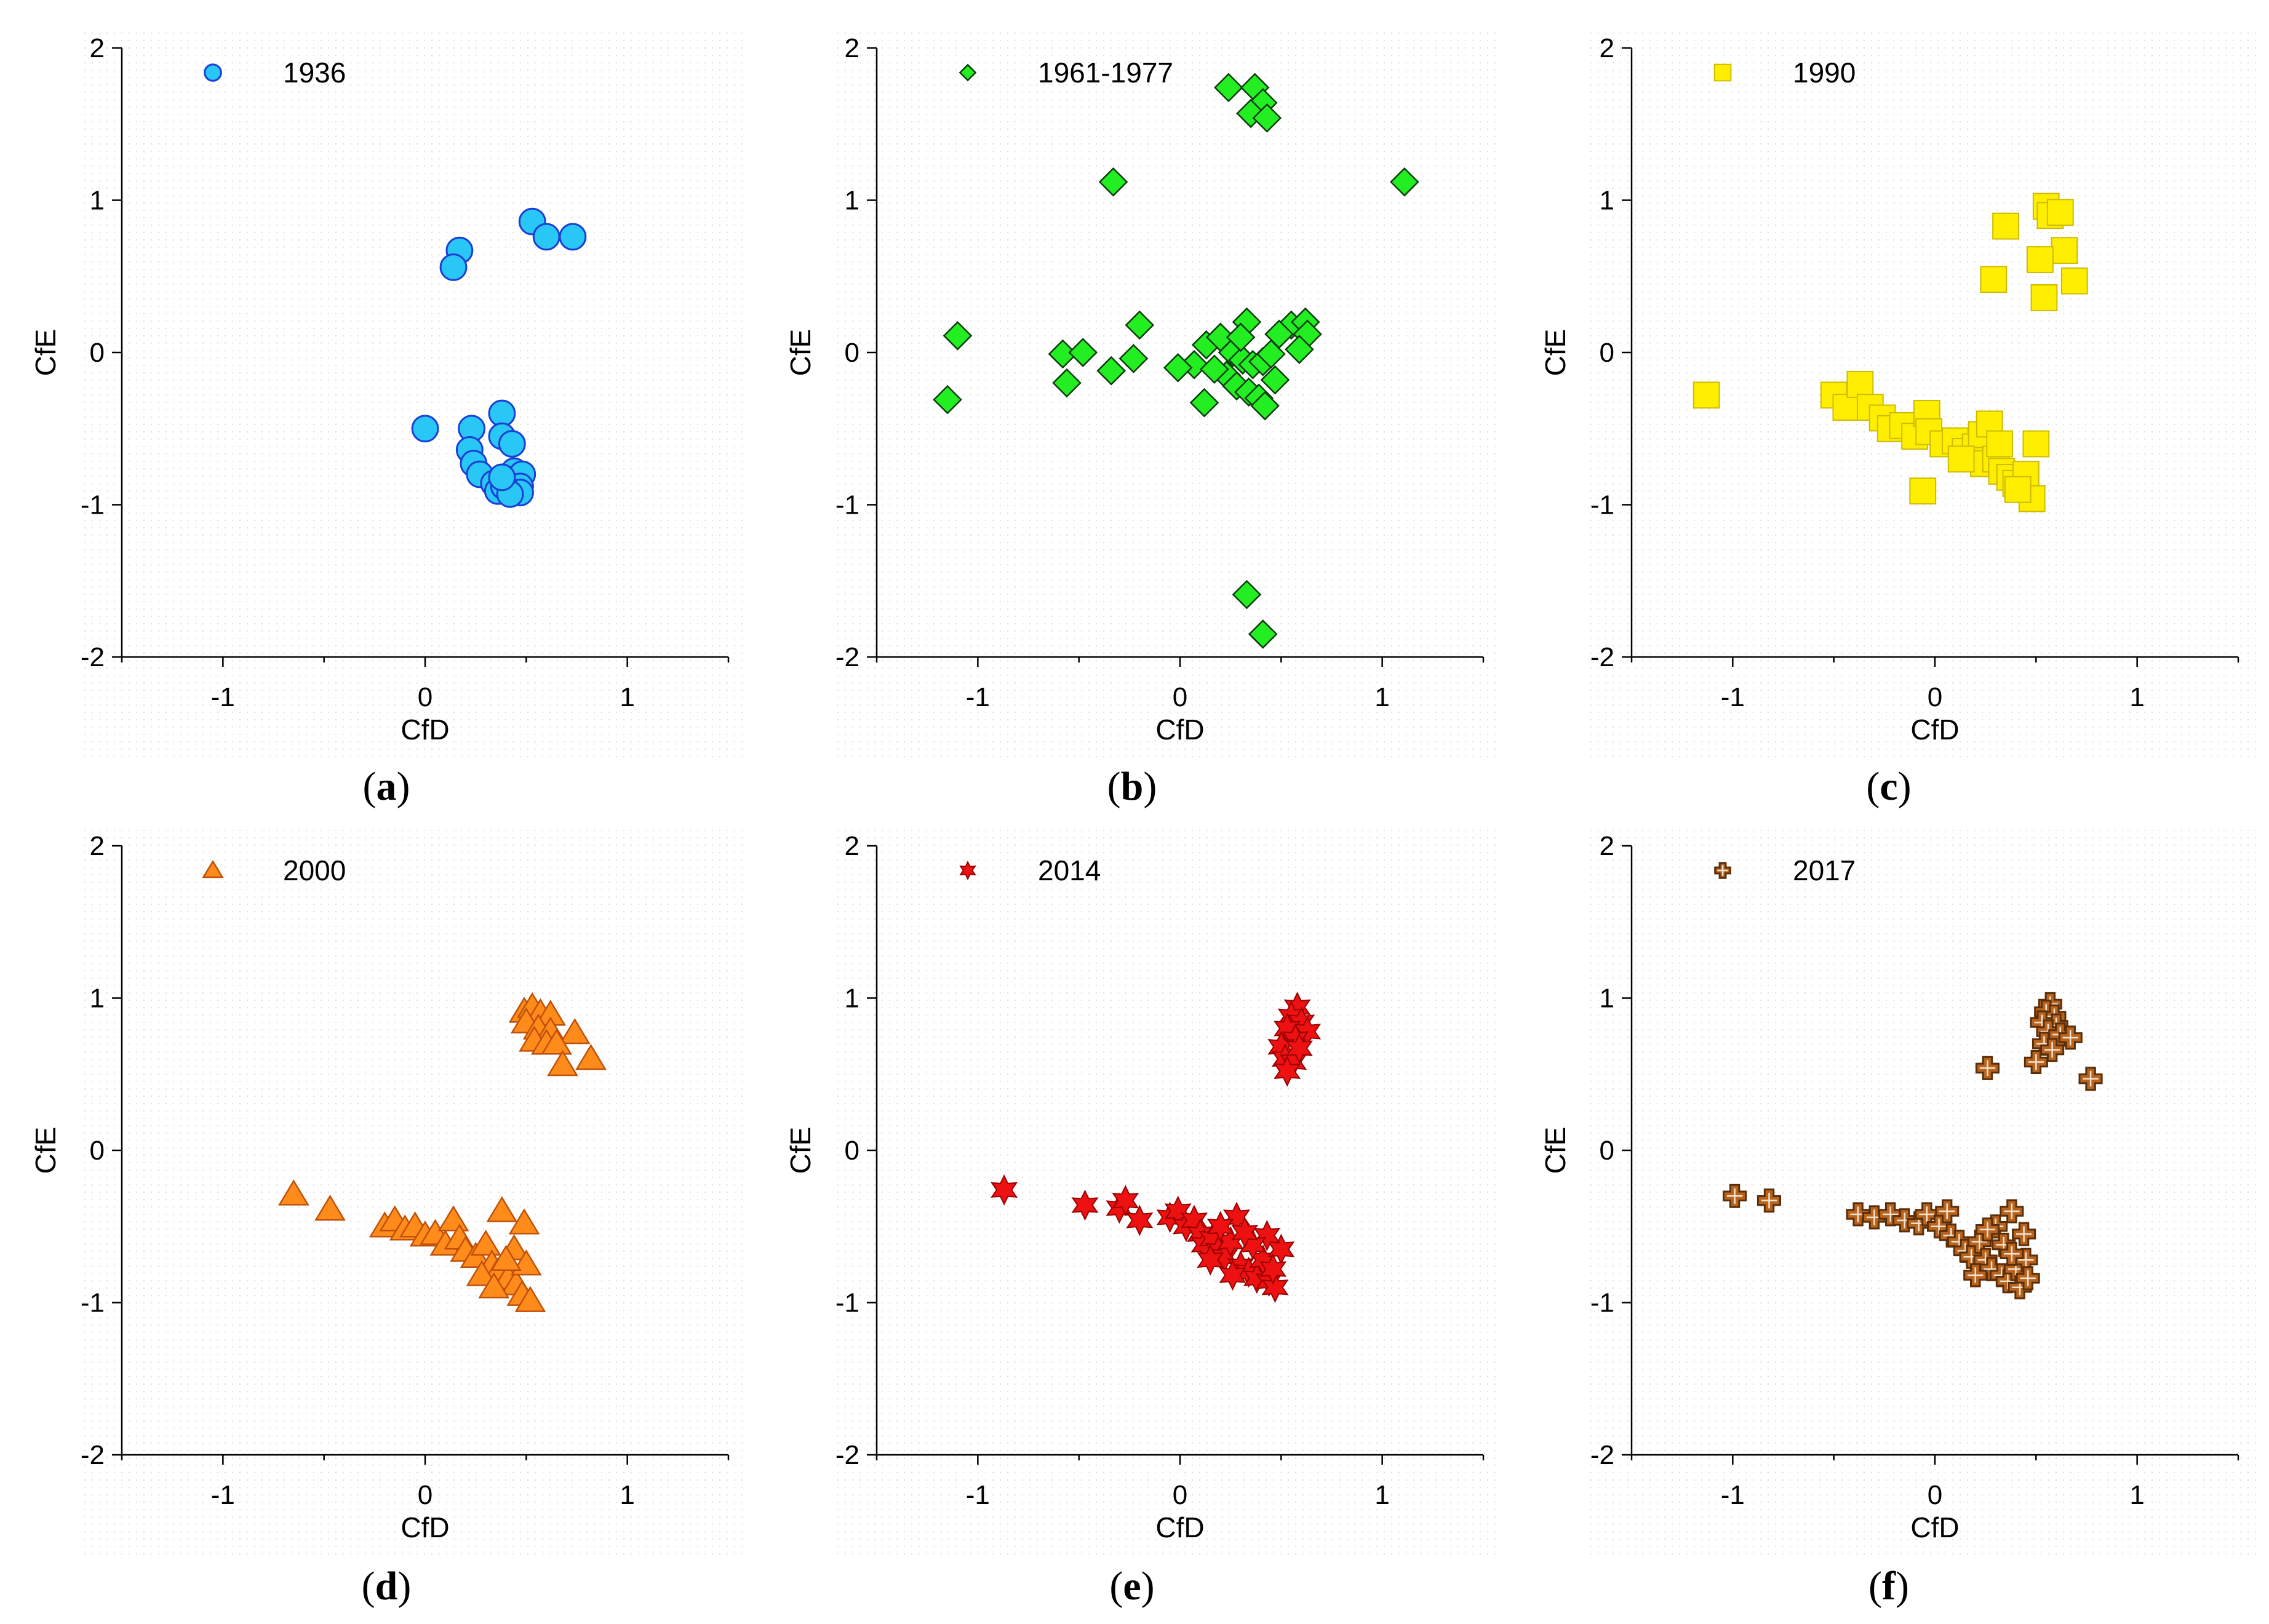  I want to click on series-1990: 1990, so click(1890, 284).